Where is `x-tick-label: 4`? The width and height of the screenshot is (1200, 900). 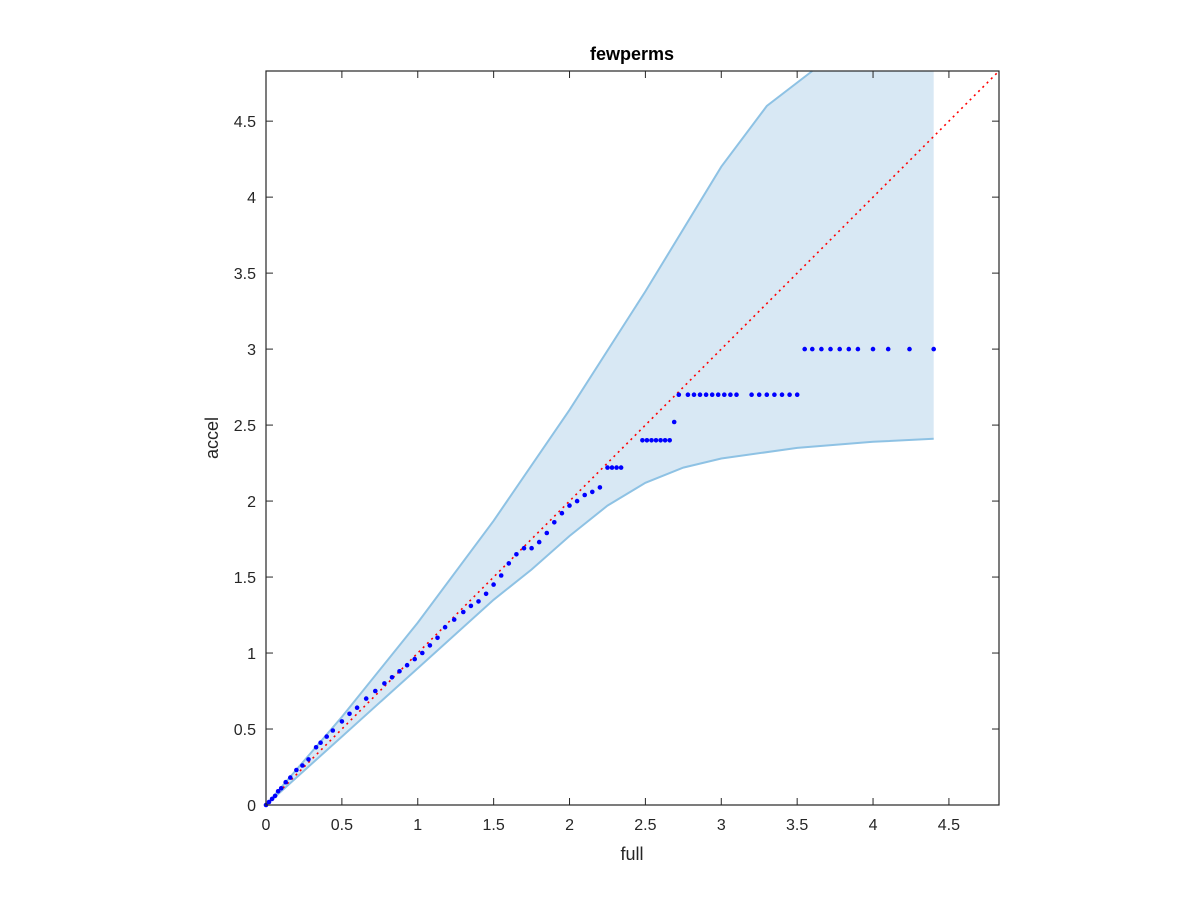 x-tick-label: 4 is located at coordinates (873, 825).